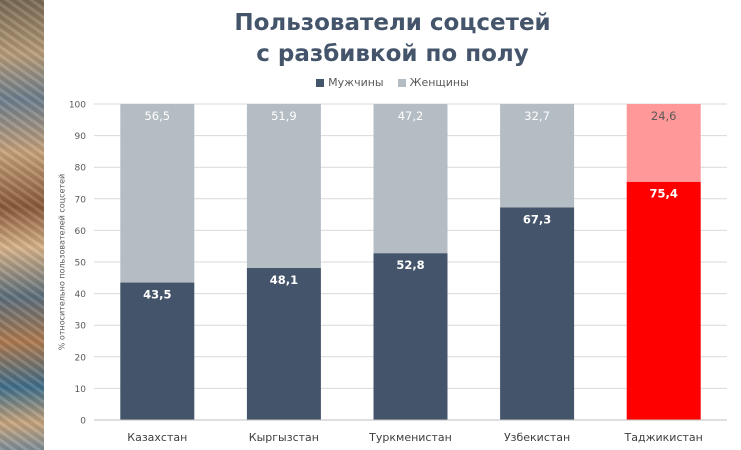 This screenshot has width=741, height=450. What do you see at coordinates (392, 23) in the screenshot?
I see `chart-title-line-1: Пользователи соцсетей` at bounding box center [392, 23].